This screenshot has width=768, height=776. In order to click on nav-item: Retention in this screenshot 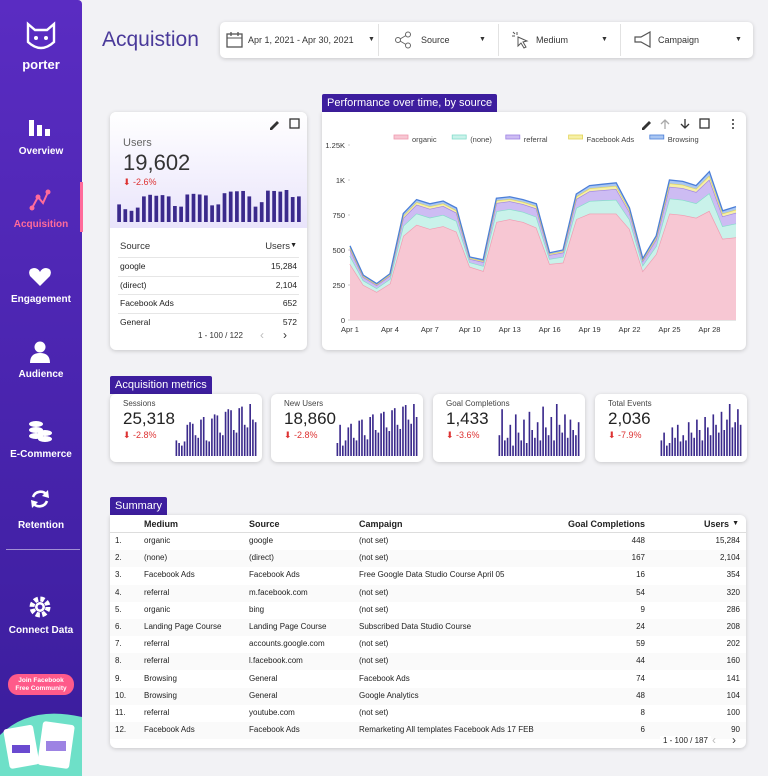, I will do `click(41, 525)`.